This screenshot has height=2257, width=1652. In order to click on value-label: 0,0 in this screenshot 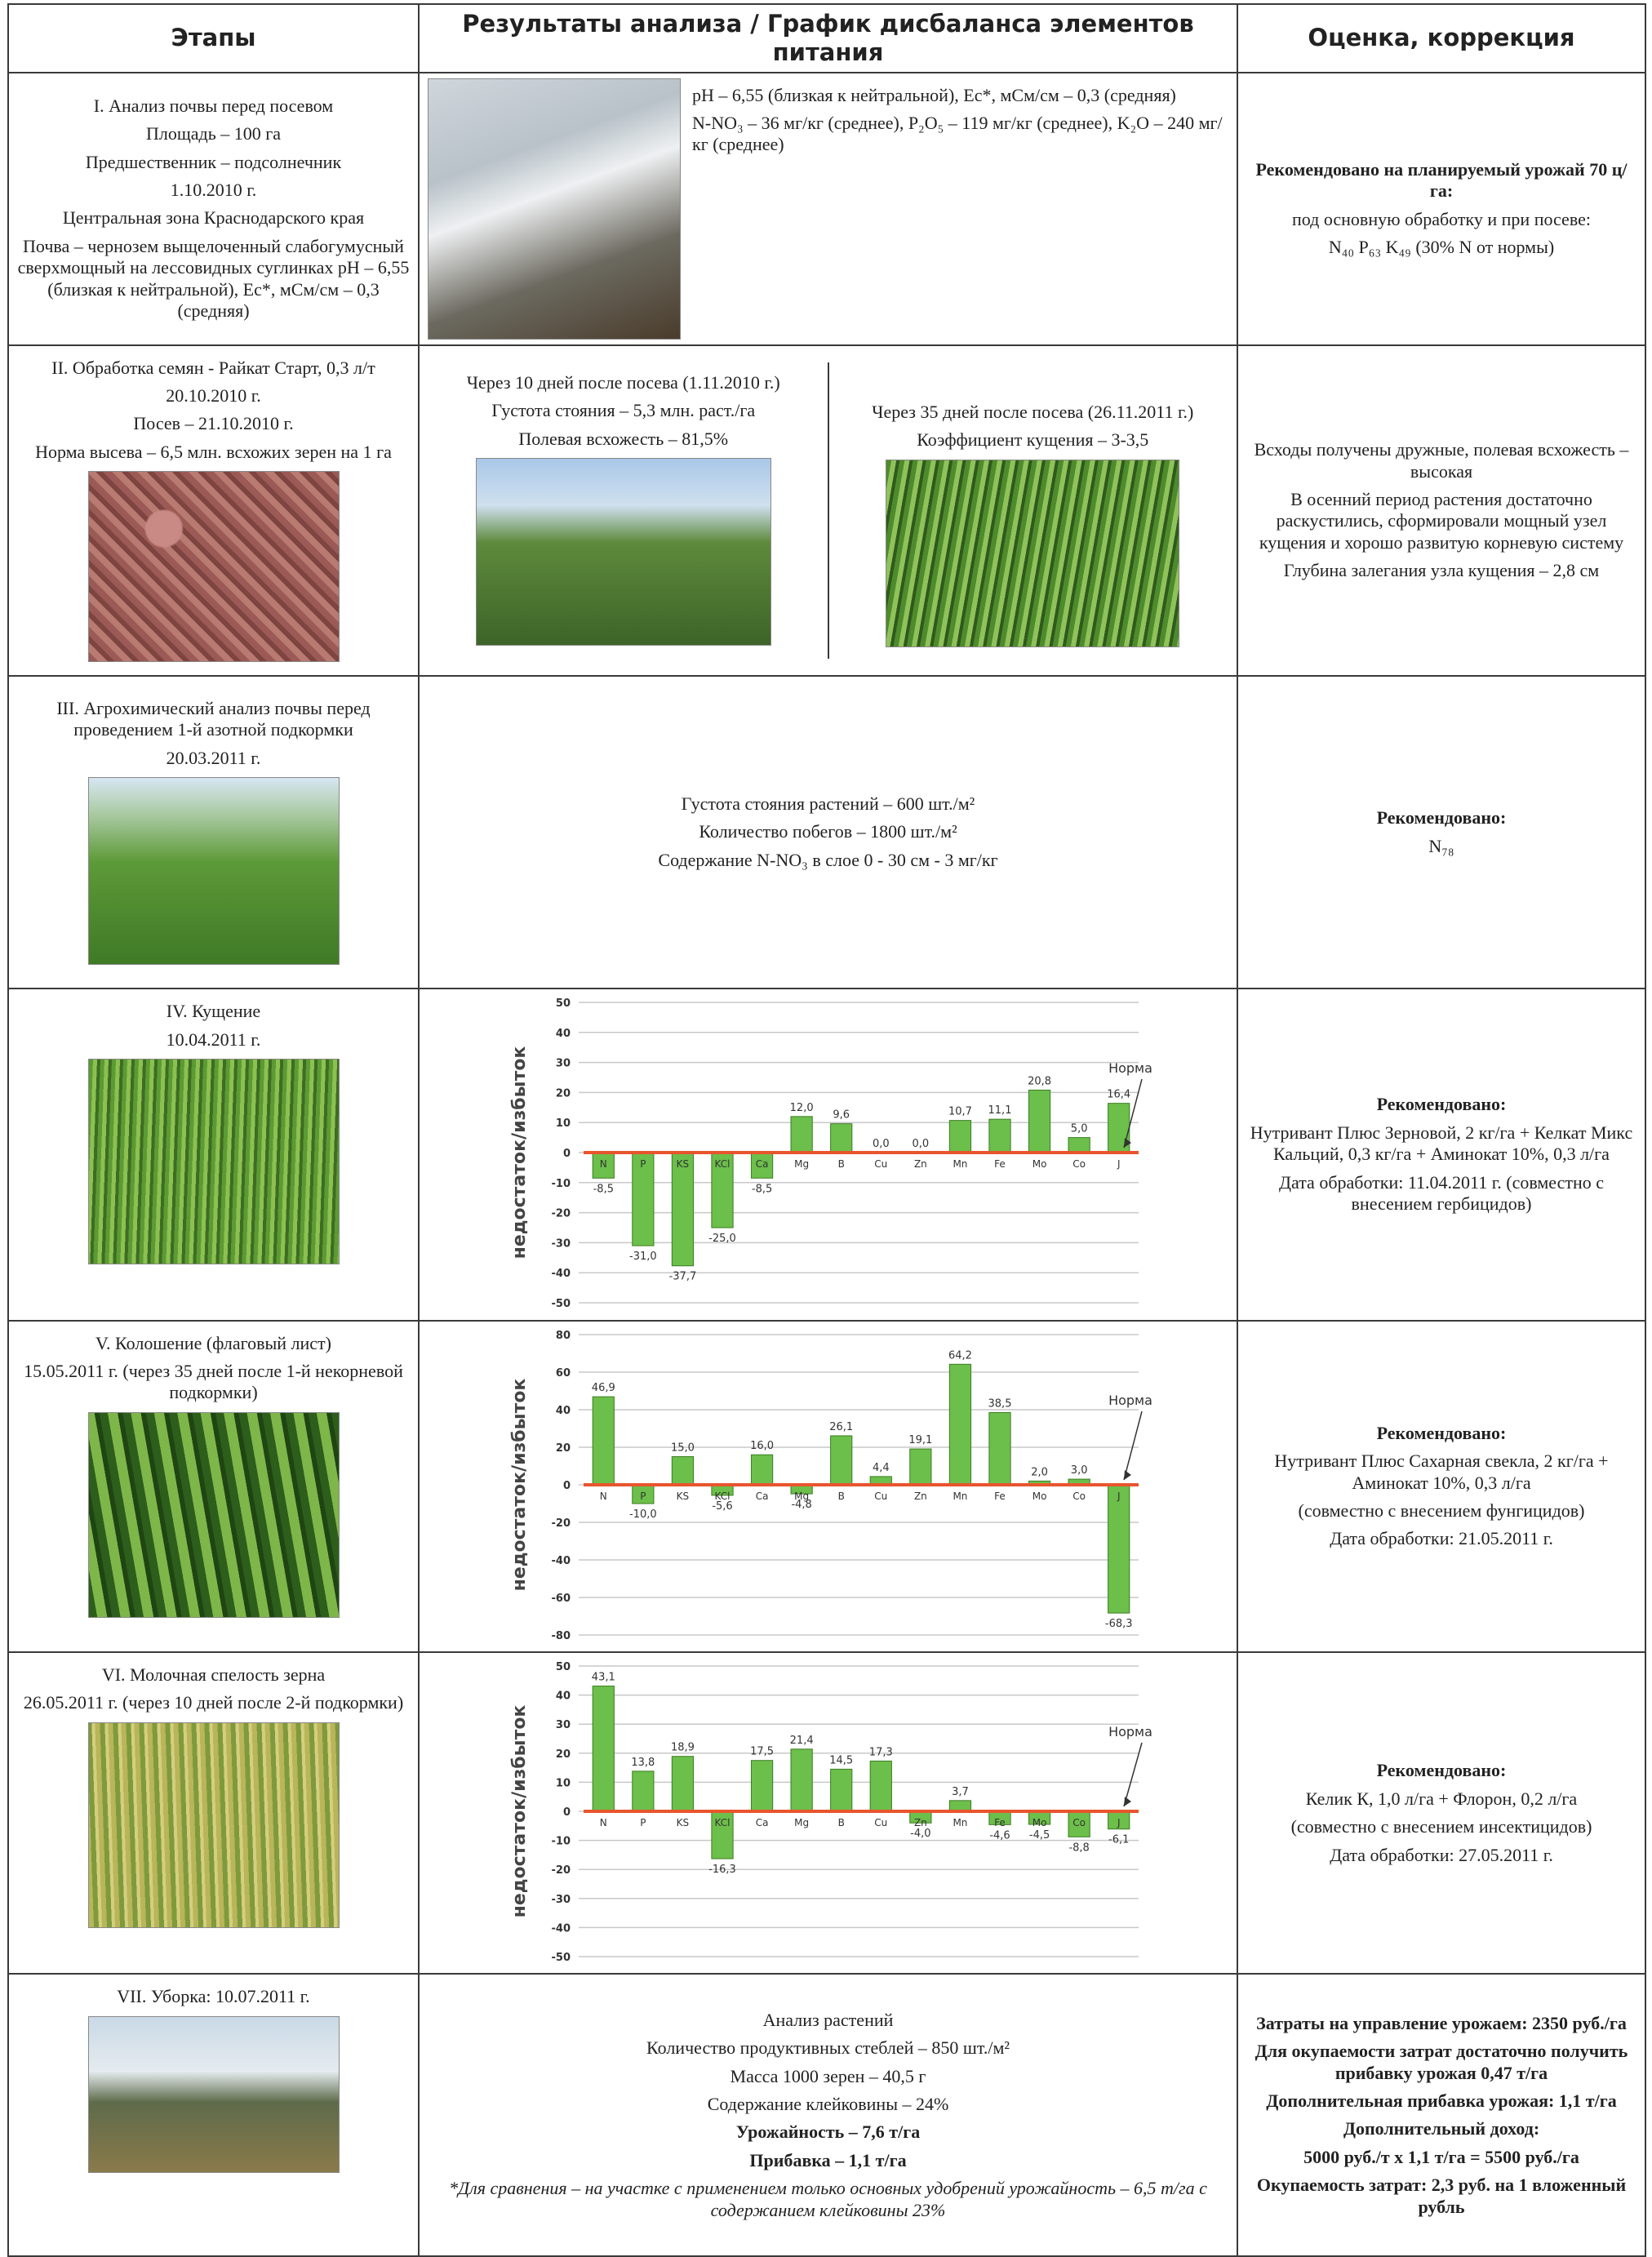, I will do `click(880, 1144)`.